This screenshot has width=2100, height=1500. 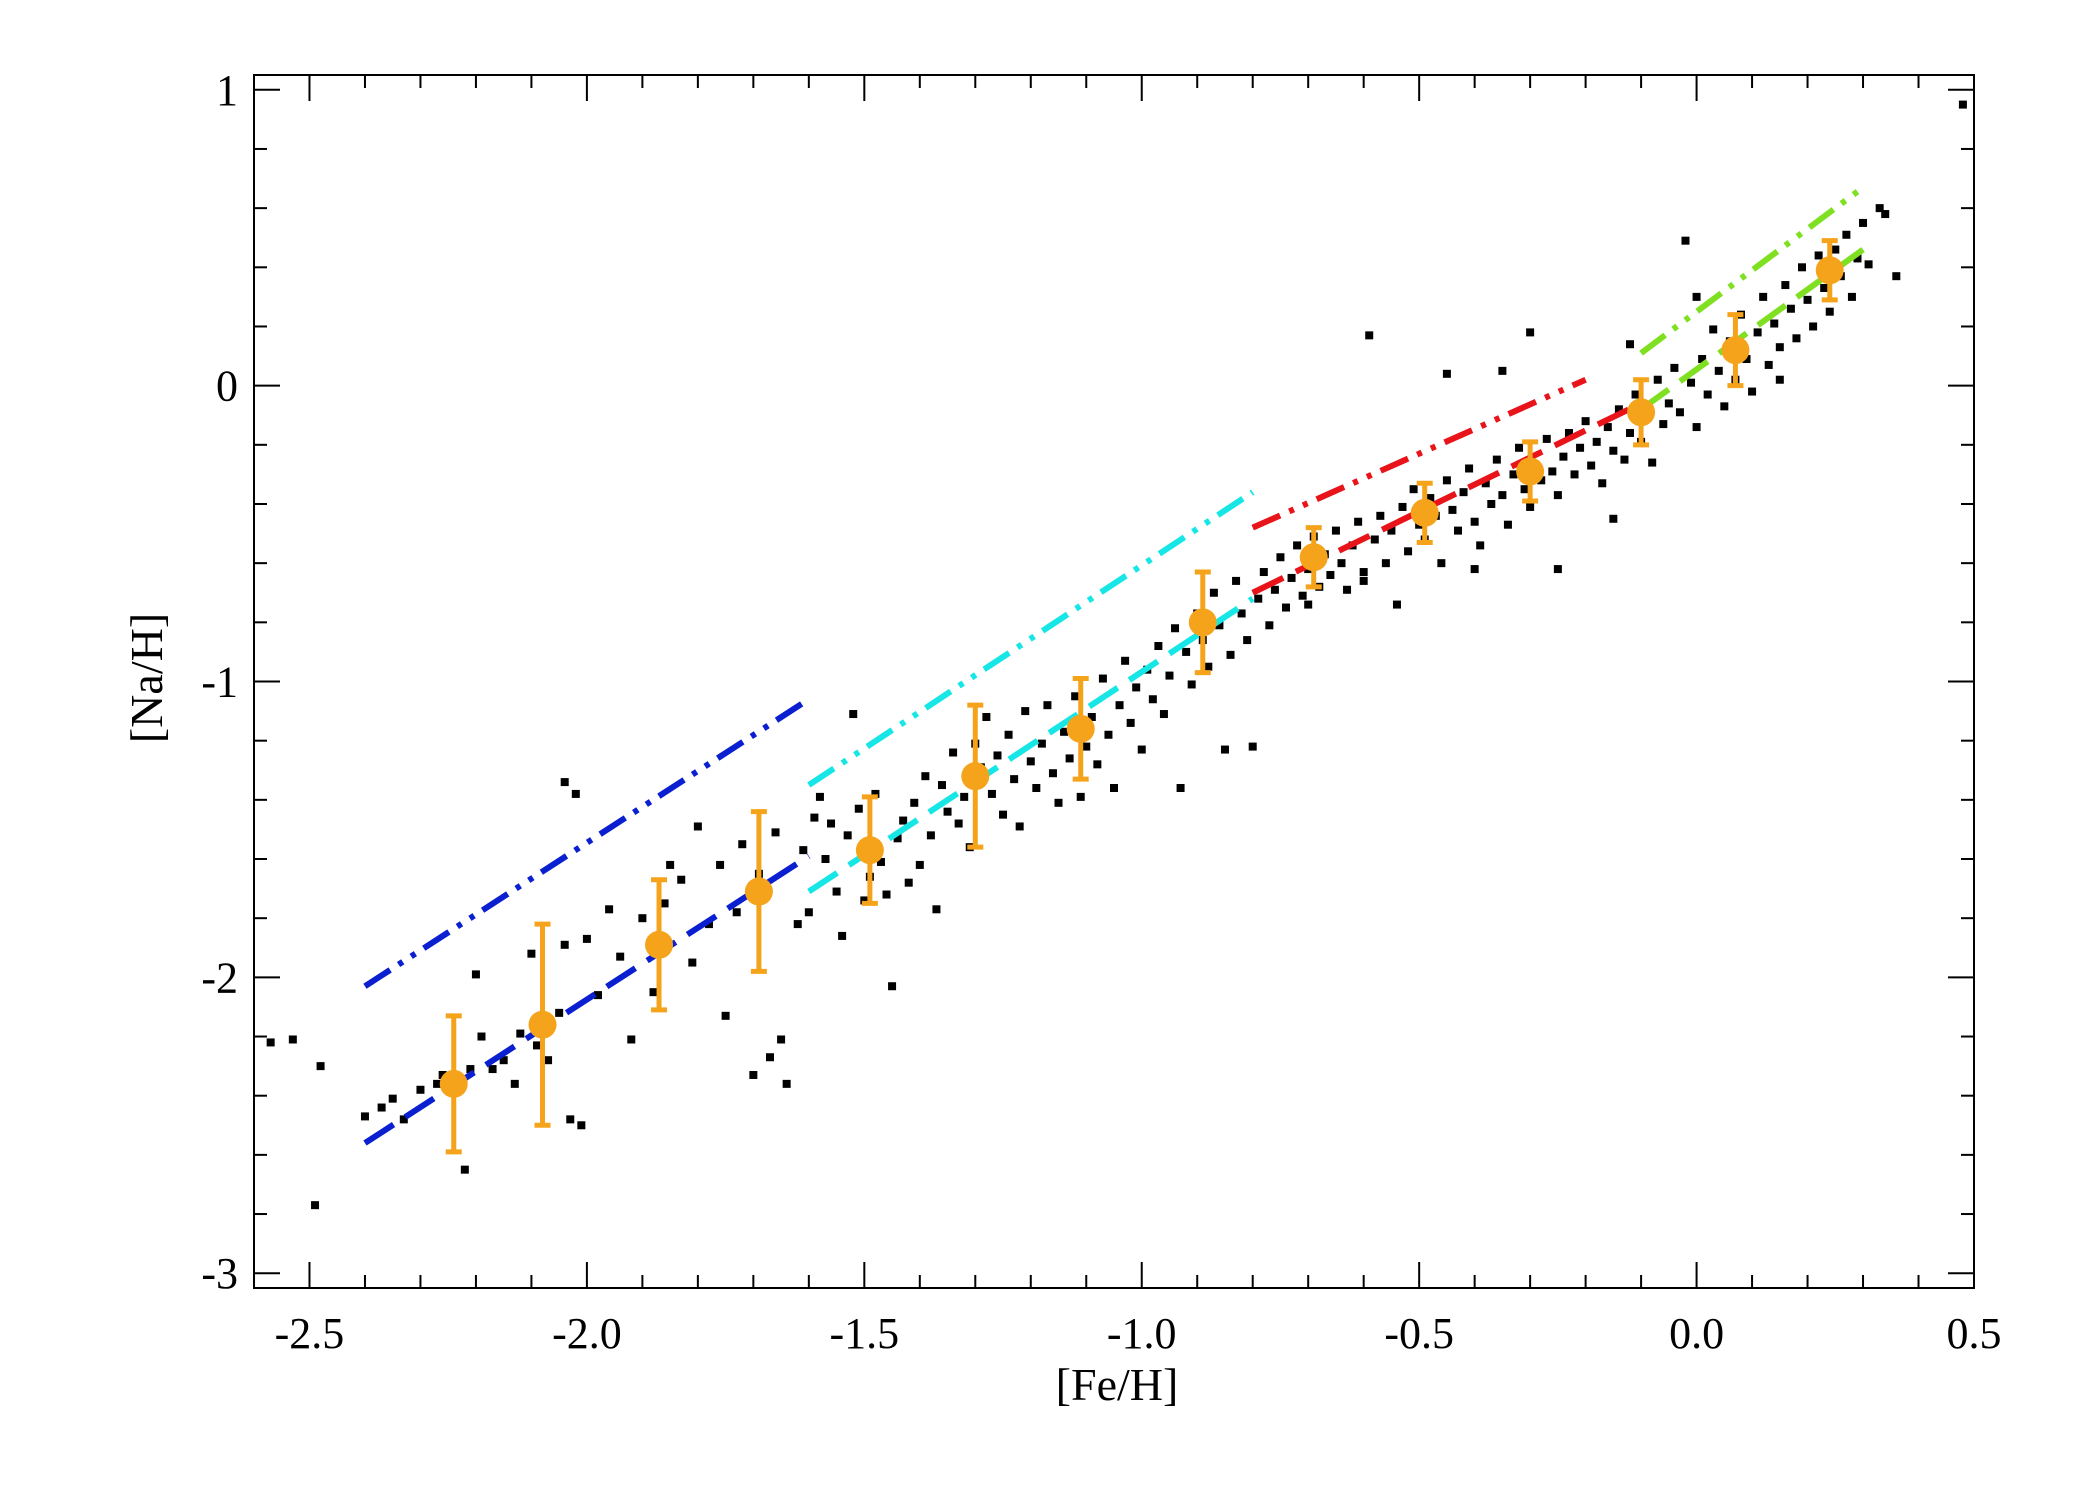 What do you see at coordinates (587, 842) in the screenshot?
I see `blue-dash-dot-dot-fit-line` at bounding box center [587, 842].